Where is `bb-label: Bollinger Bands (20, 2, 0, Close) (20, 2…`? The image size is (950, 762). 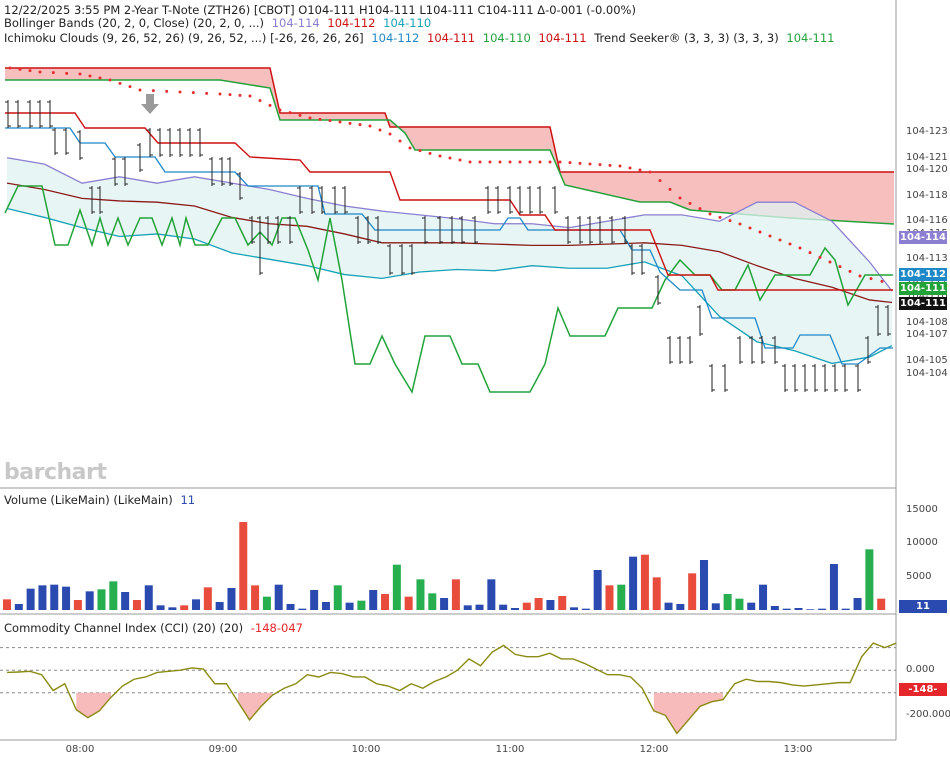 bb-label: Bollinger Bands (20, 2, 0, Close) (20, 2… is located at coordinates (134, 23).